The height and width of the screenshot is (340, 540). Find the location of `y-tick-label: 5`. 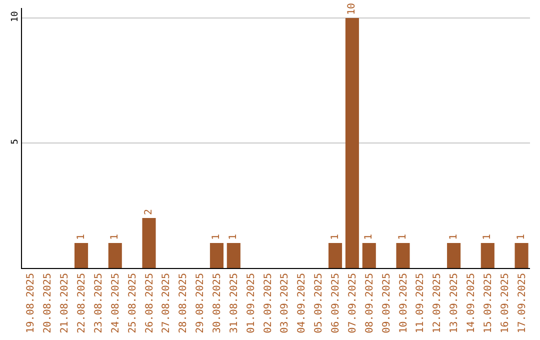

y-tick-label: 5 is located at coordinates (15, 141).